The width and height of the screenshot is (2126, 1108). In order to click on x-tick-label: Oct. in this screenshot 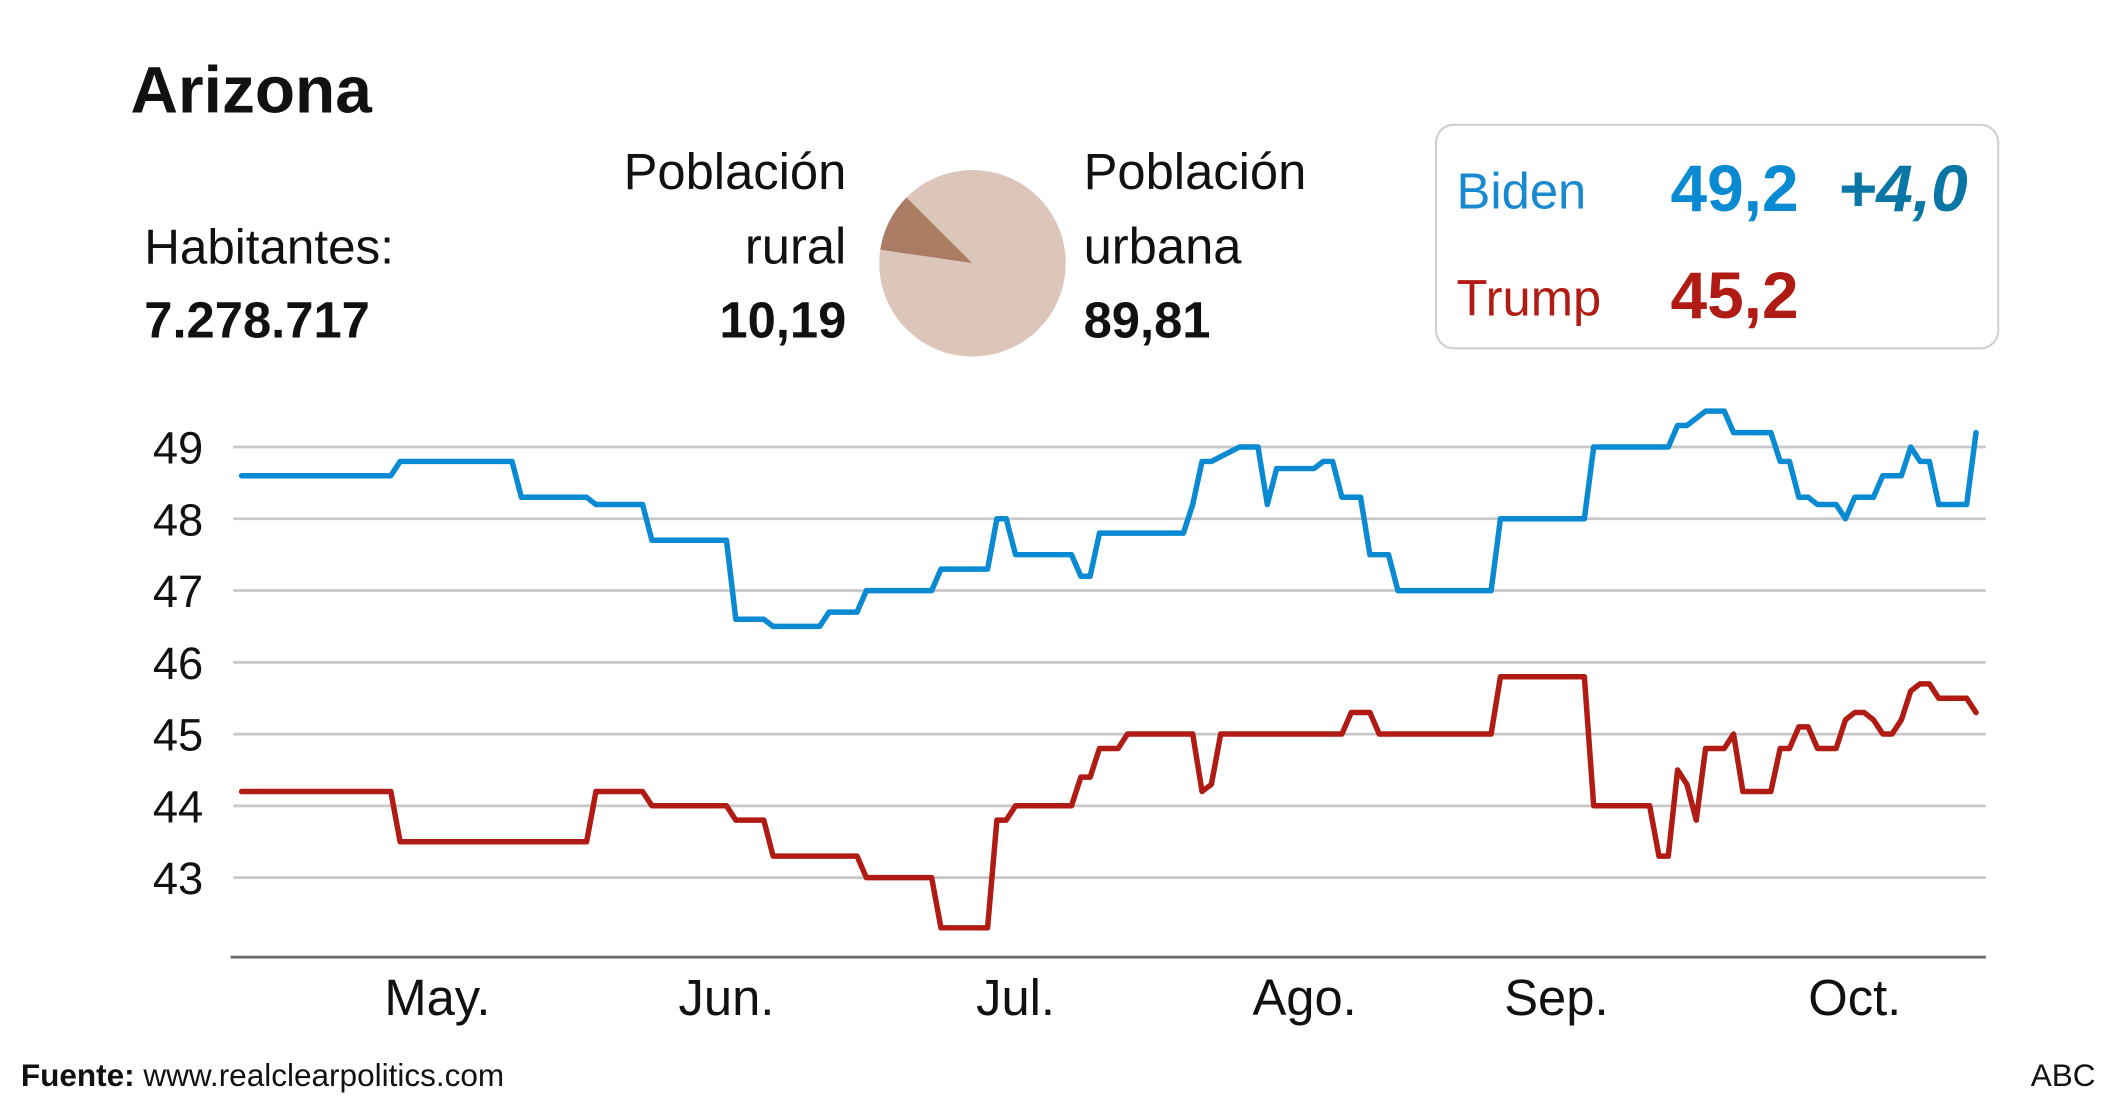, I will do `click(1854, 997)`.